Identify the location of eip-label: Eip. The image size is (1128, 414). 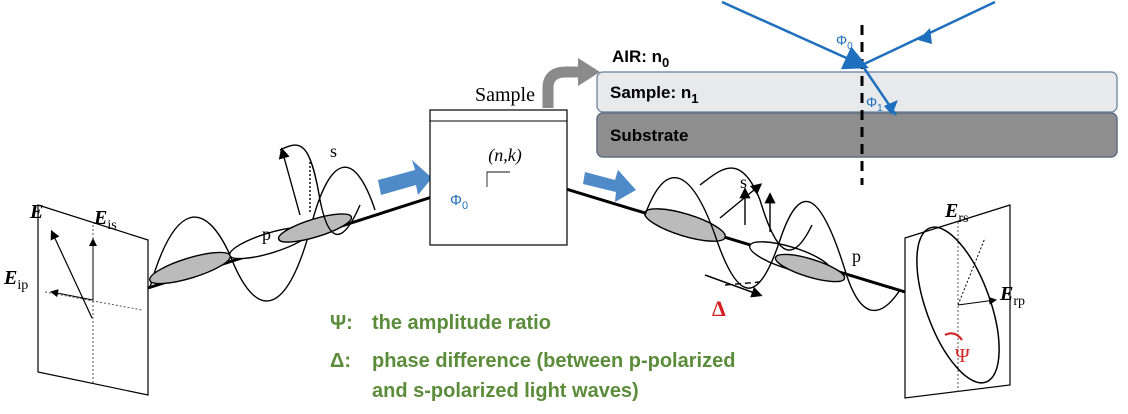
(15, 280).